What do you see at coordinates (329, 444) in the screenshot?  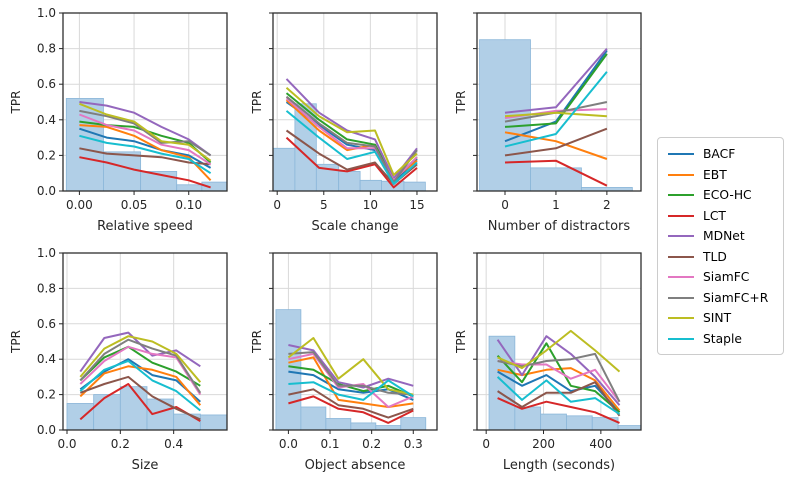 I see `x-tick-label: 0.1` at bounding box center [329, 444].